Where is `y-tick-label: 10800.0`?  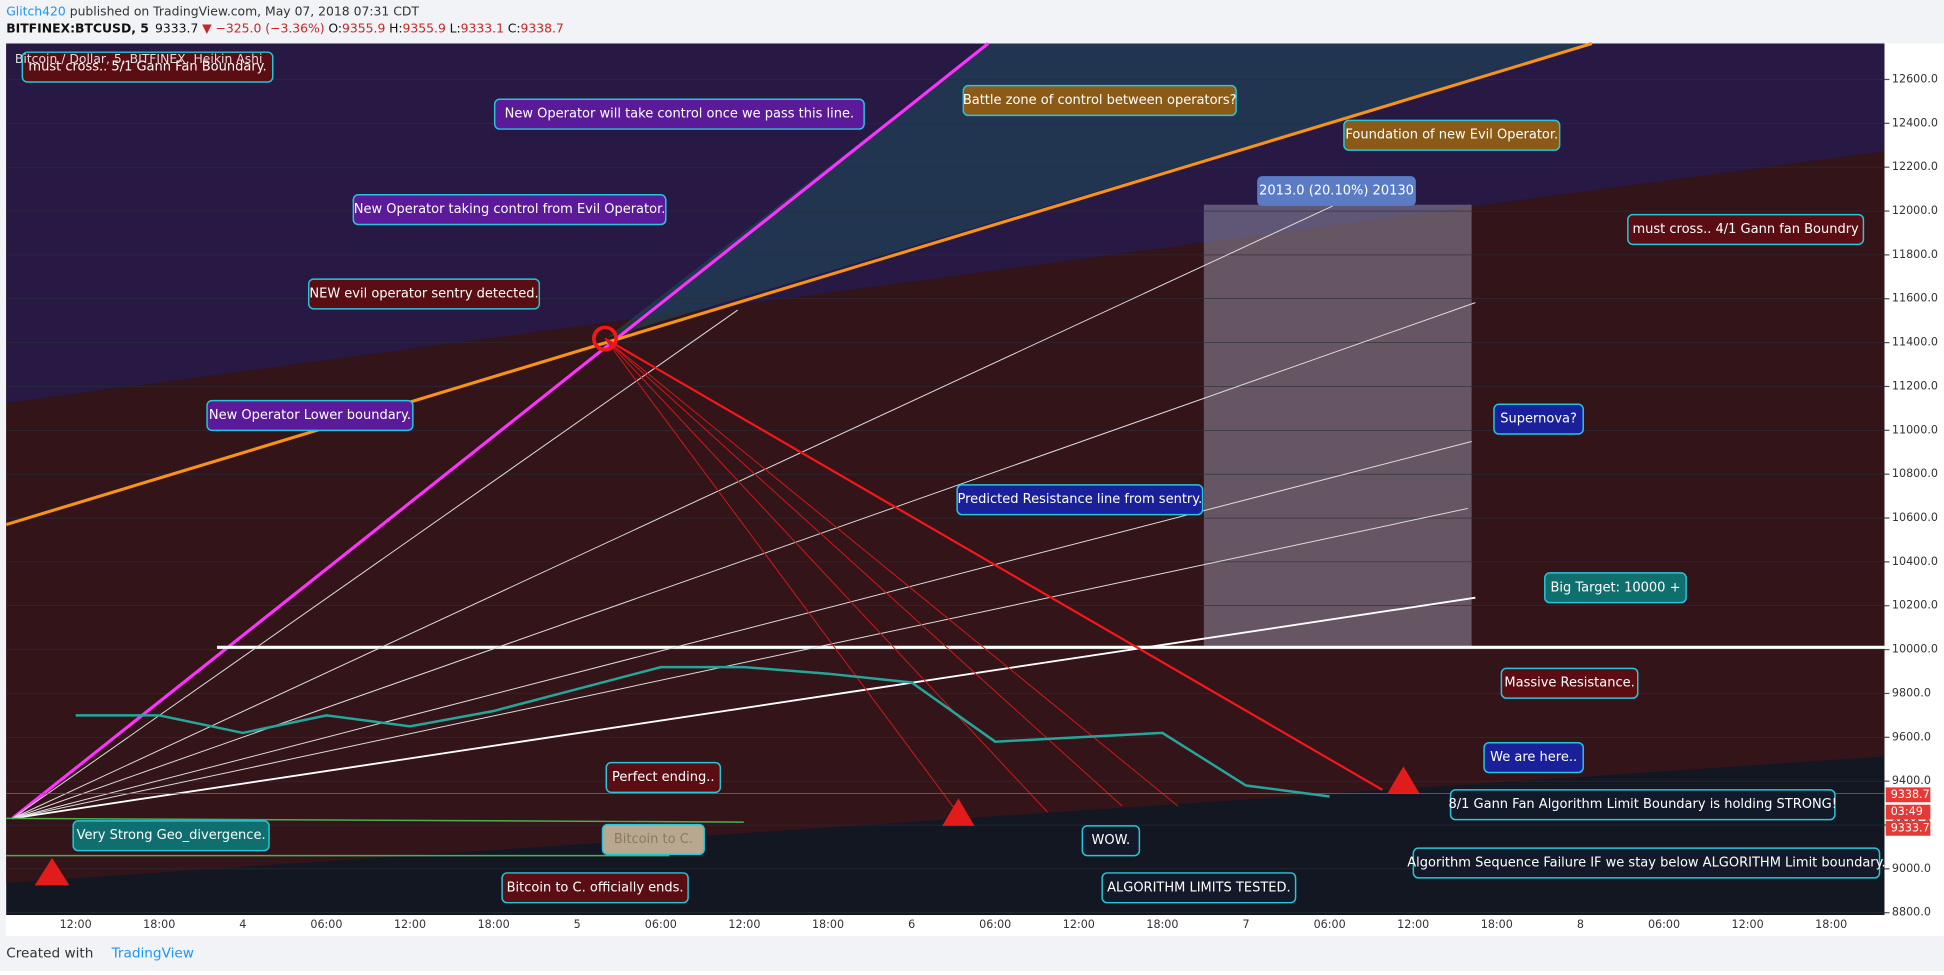 y-tick-label: 10800.0 is located at coordinates (1915, 473).